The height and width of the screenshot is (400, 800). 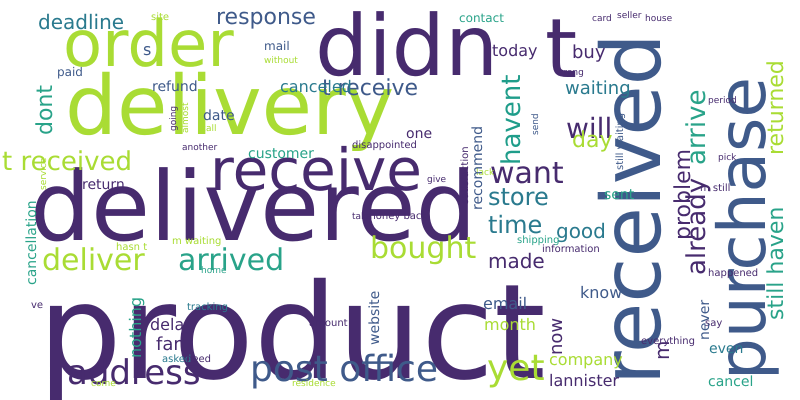 What do you see at coordinates (536, 124) in the screenshot?
I see `word-send-vertical: send` at bounding box center [536, 124].